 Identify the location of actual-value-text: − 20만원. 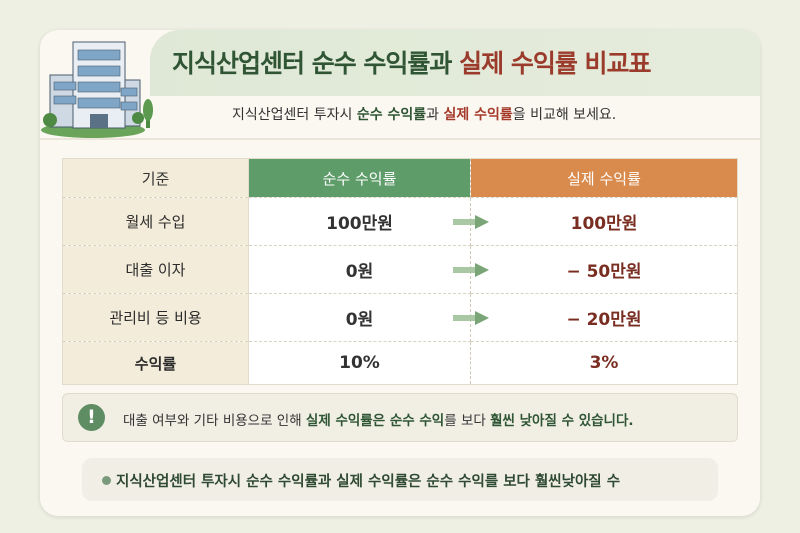
(604, 320).